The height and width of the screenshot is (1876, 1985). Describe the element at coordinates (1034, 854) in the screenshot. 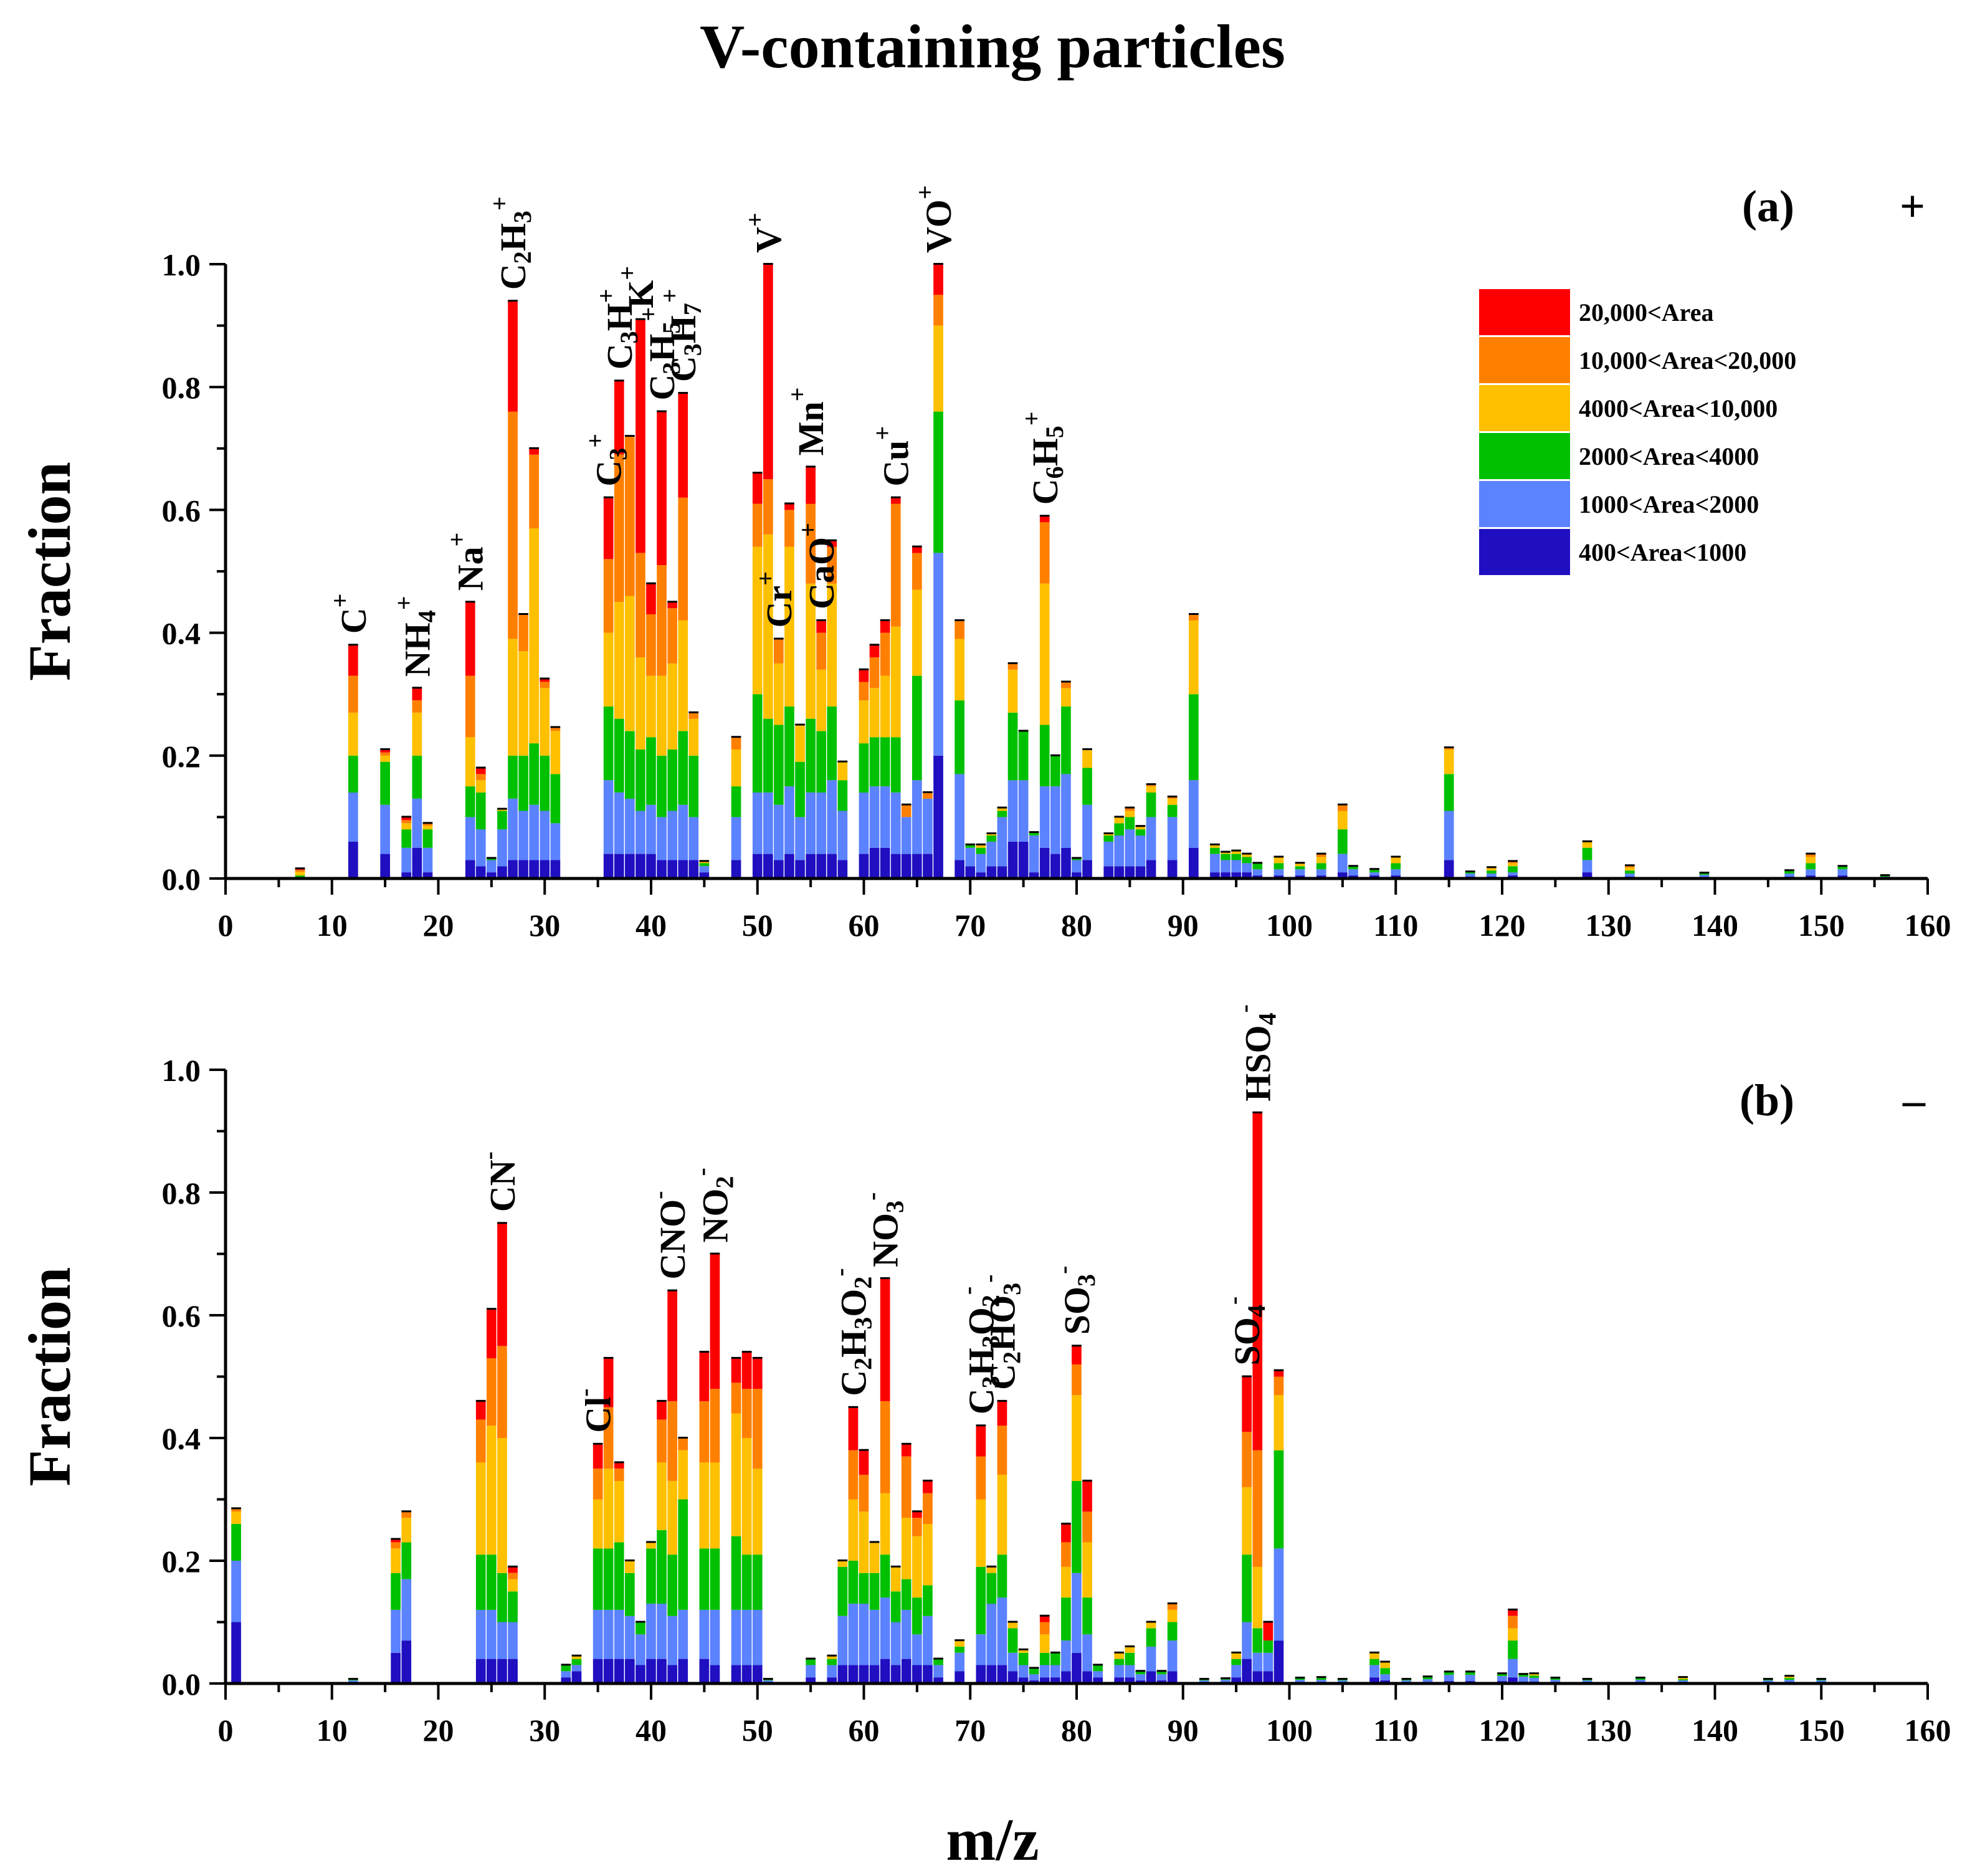

I see `bar-mz76-area-1000-2000` at that location.